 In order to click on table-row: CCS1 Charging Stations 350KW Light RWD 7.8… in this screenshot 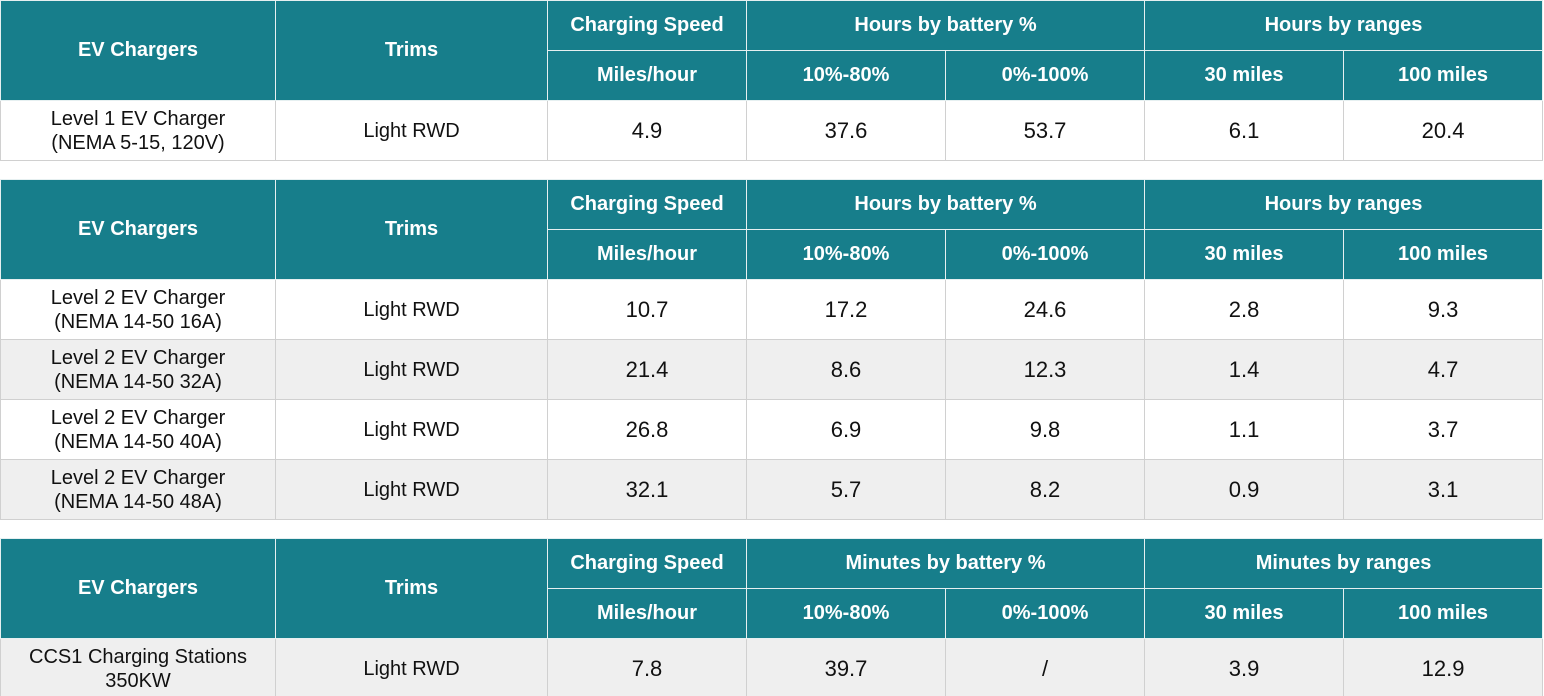, I will do `click(772, 667)`.